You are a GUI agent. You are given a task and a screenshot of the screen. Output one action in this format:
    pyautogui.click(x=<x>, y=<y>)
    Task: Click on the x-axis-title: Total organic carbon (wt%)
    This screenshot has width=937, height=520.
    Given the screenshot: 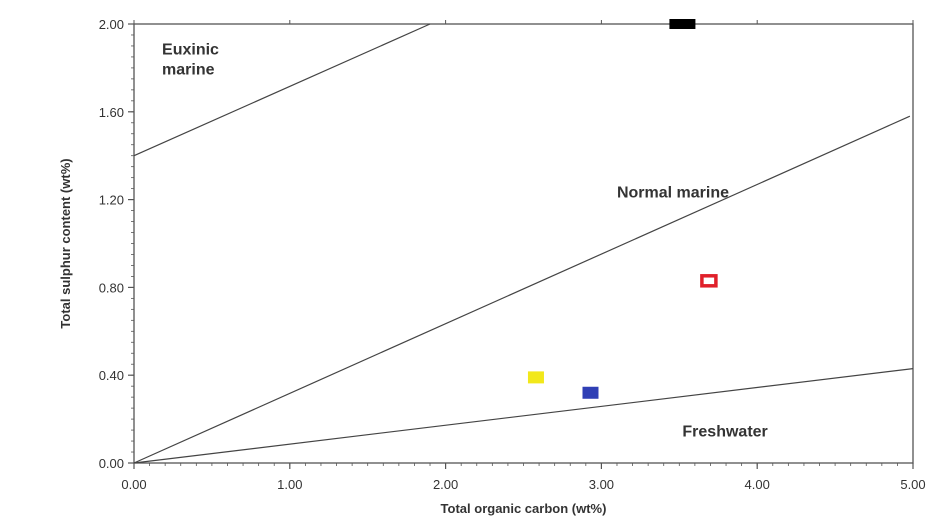 What is the action you would take?
    pyautogui.click(x=524, y=508)
    